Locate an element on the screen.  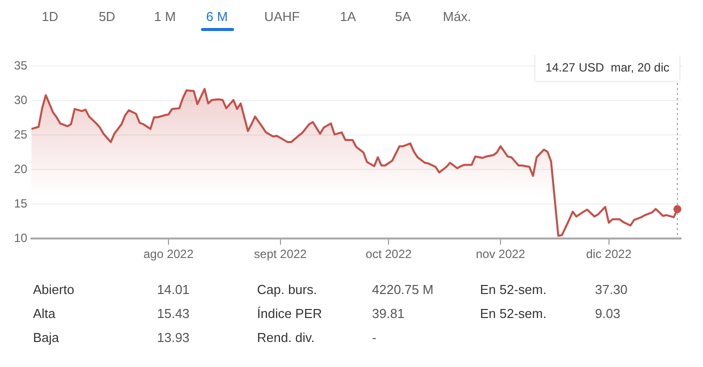
y-tick-label: 25 is located at coordinates (21, 134).